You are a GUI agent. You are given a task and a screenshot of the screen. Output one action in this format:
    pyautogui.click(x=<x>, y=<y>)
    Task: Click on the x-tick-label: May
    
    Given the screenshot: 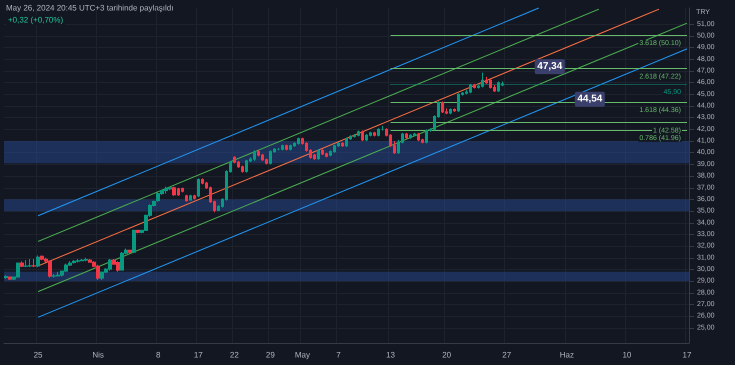 What is the action you would take?
    pyautogui.click(x=302, y=355)
    